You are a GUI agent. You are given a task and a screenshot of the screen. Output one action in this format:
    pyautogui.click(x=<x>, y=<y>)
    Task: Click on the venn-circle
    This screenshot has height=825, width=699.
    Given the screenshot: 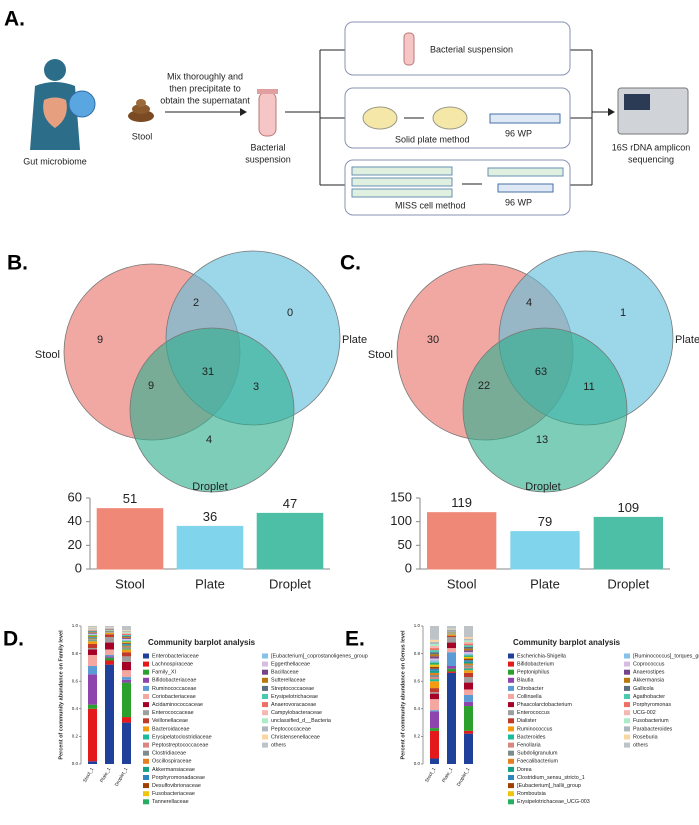 What is the action you would take?
    pyautogui.click(x=212, y=410)
    